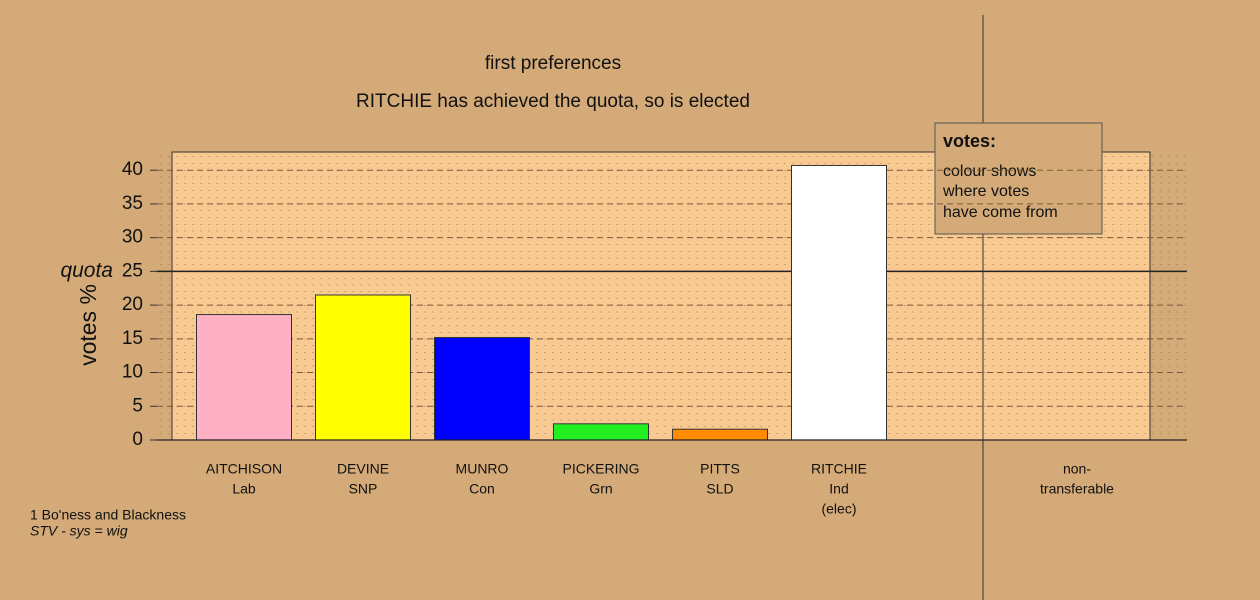 Image resolution: width=1260 pixels, height=600 pixels. Describe the element at coordinates (108, 515) in the screenshot. I see `footer-text: 1 Bo'ness and Blackness` at that location.